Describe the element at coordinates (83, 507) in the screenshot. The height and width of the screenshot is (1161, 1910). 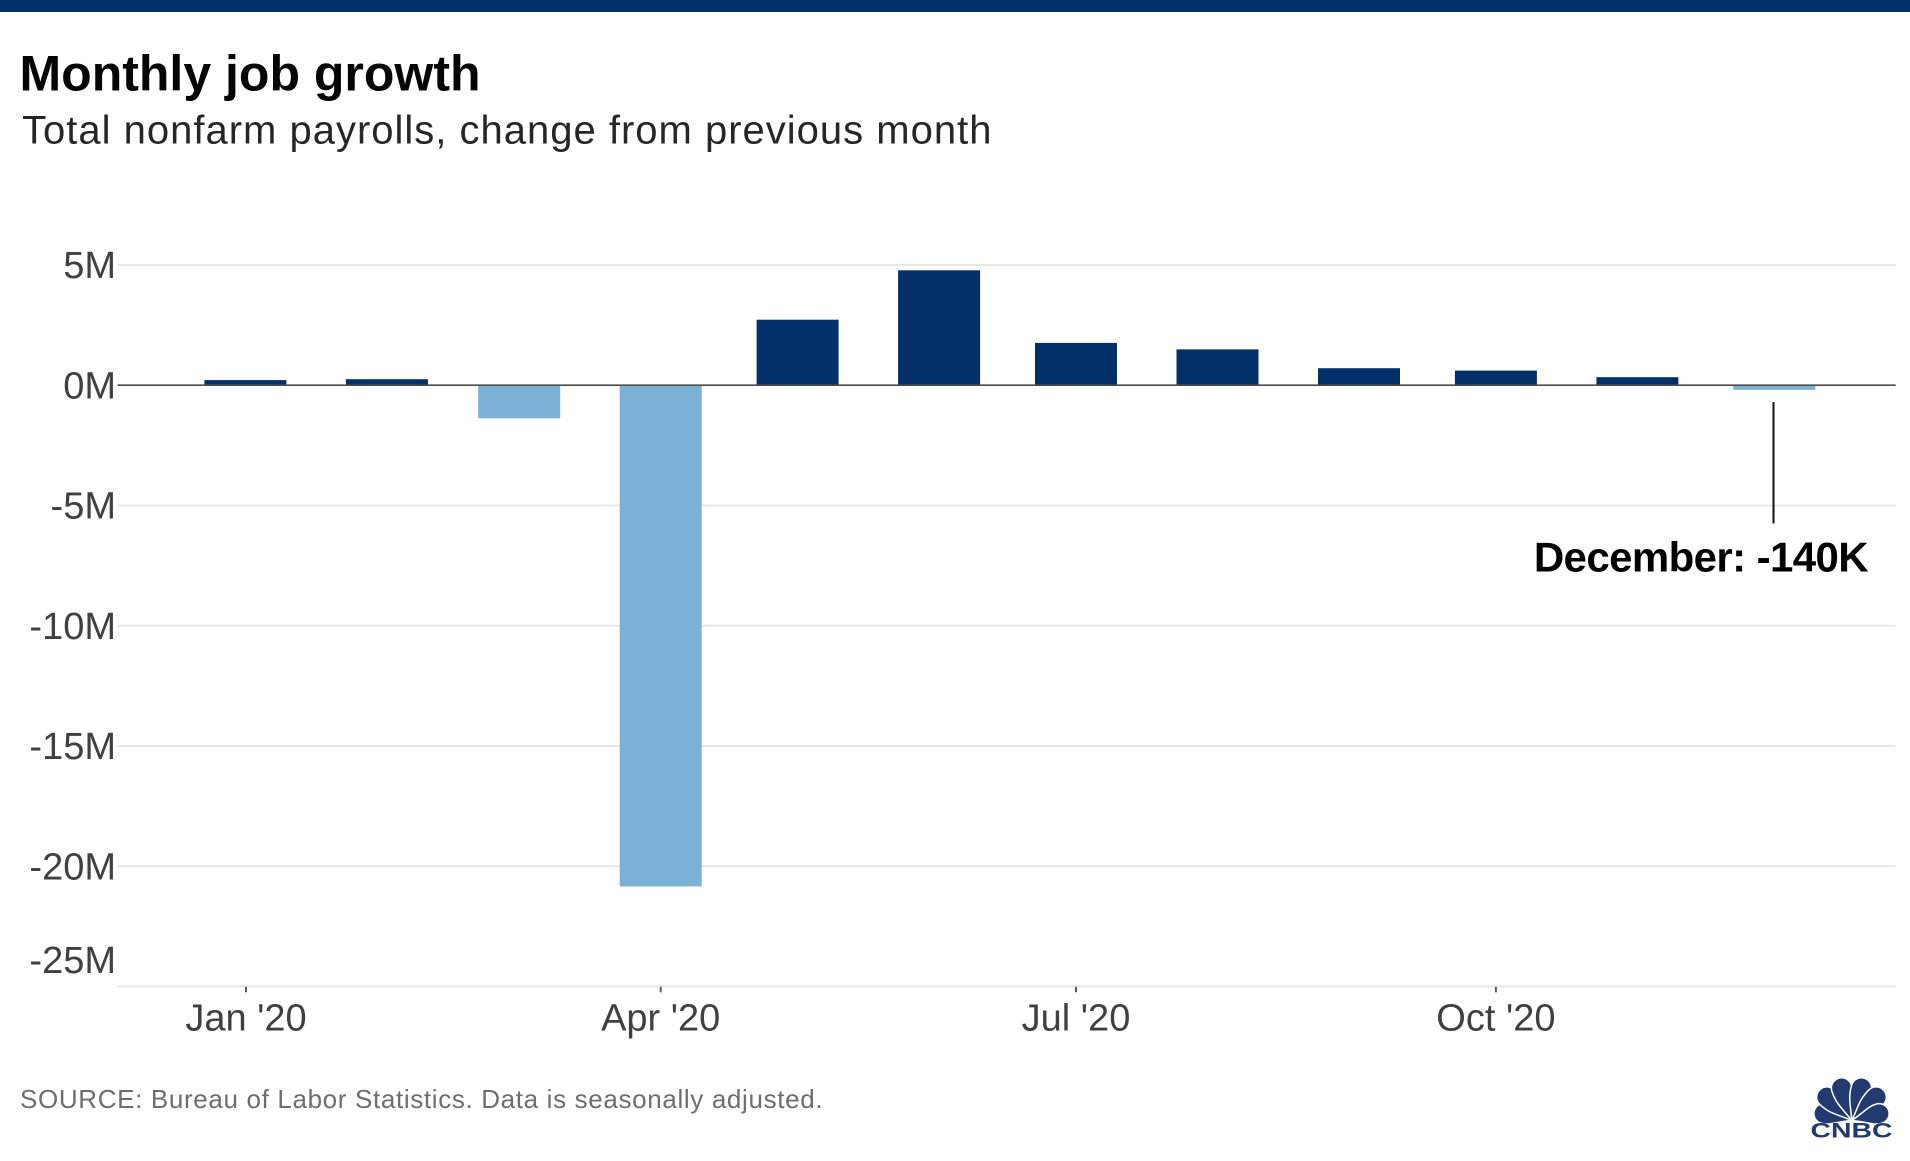
I see `svg-text: -5M` at that location.